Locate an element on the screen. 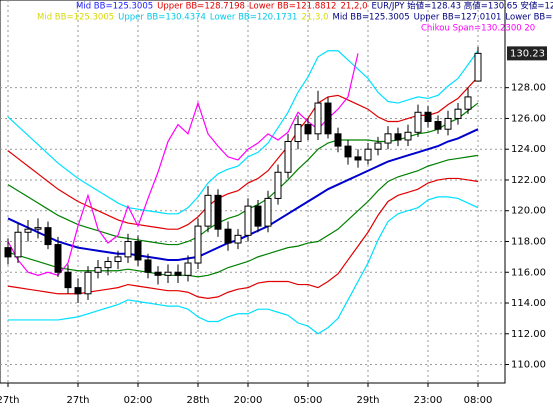 The height and width of the screenshot is (409, 553). price-box is located at coordinates (527, 53).